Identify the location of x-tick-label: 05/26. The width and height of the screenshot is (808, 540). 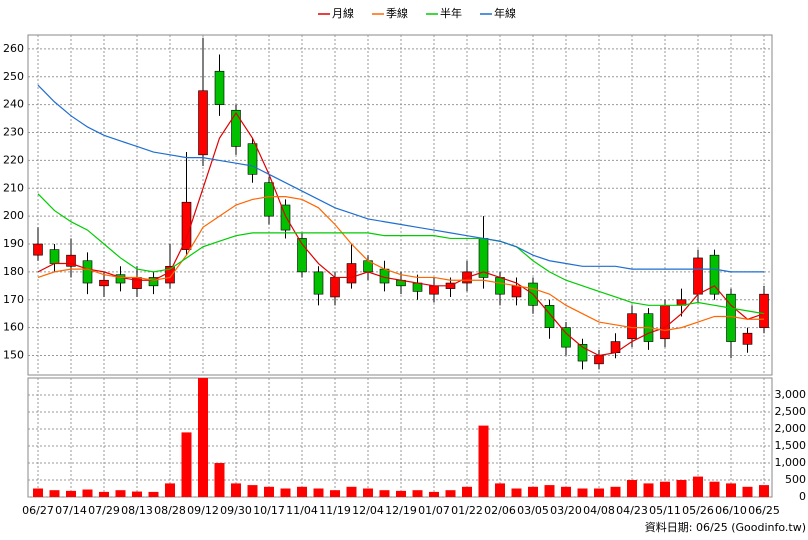
(698, 510).